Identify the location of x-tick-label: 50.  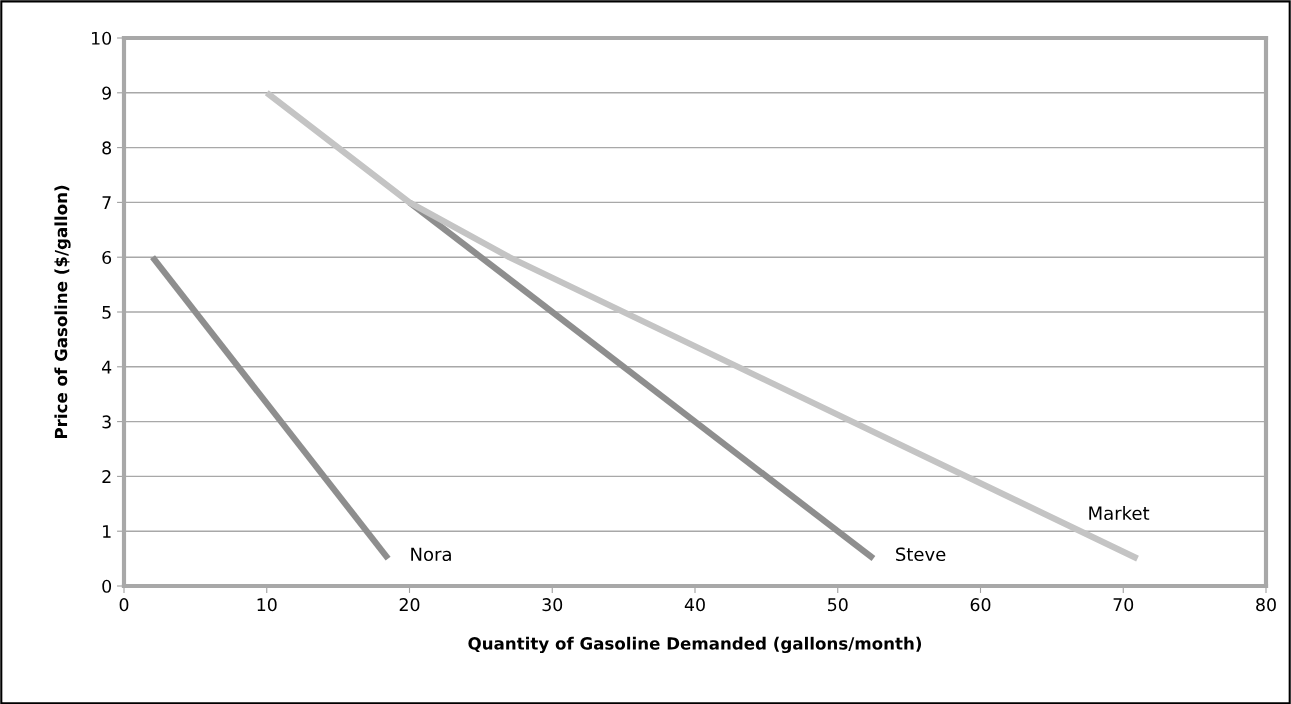
(838, 605).